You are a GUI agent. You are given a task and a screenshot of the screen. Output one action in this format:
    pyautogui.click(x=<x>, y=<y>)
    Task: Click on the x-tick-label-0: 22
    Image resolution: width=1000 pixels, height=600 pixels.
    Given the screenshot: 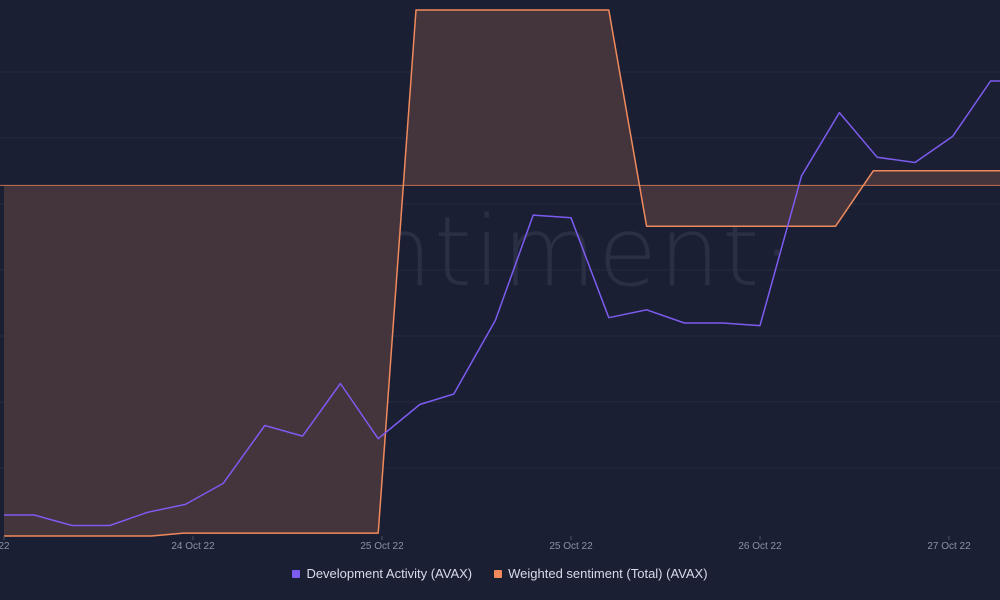 What is the action you would take?
    pyautogui.click(x=5, y=546)
    